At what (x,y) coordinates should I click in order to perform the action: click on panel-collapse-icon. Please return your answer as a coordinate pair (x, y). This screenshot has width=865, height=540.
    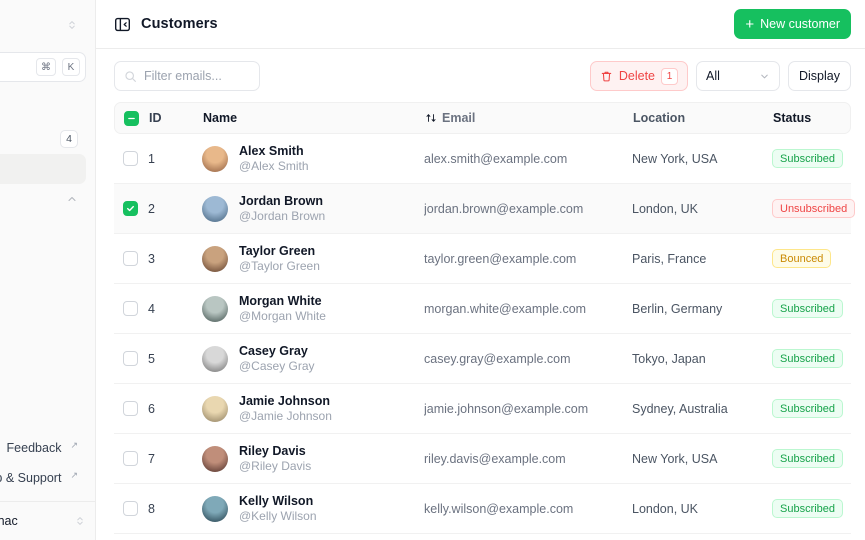
    Looking at the image, I should click on (122, 24).